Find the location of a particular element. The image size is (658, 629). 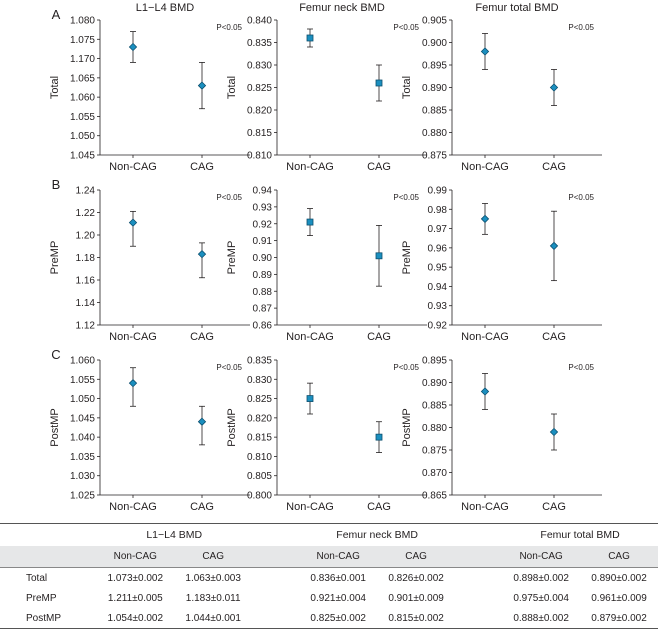

y-tick-label: 0.87 is located at coordinates (263, 309).